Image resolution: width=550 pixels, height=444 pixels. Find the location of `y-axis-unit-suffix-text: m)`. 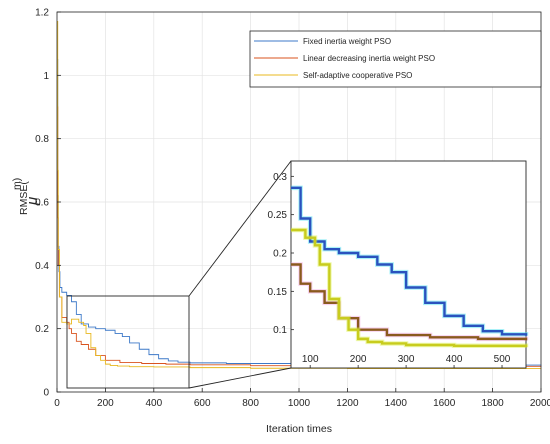

y-axis-unit-suffix-text: m) is located at coordinates (17, 184).